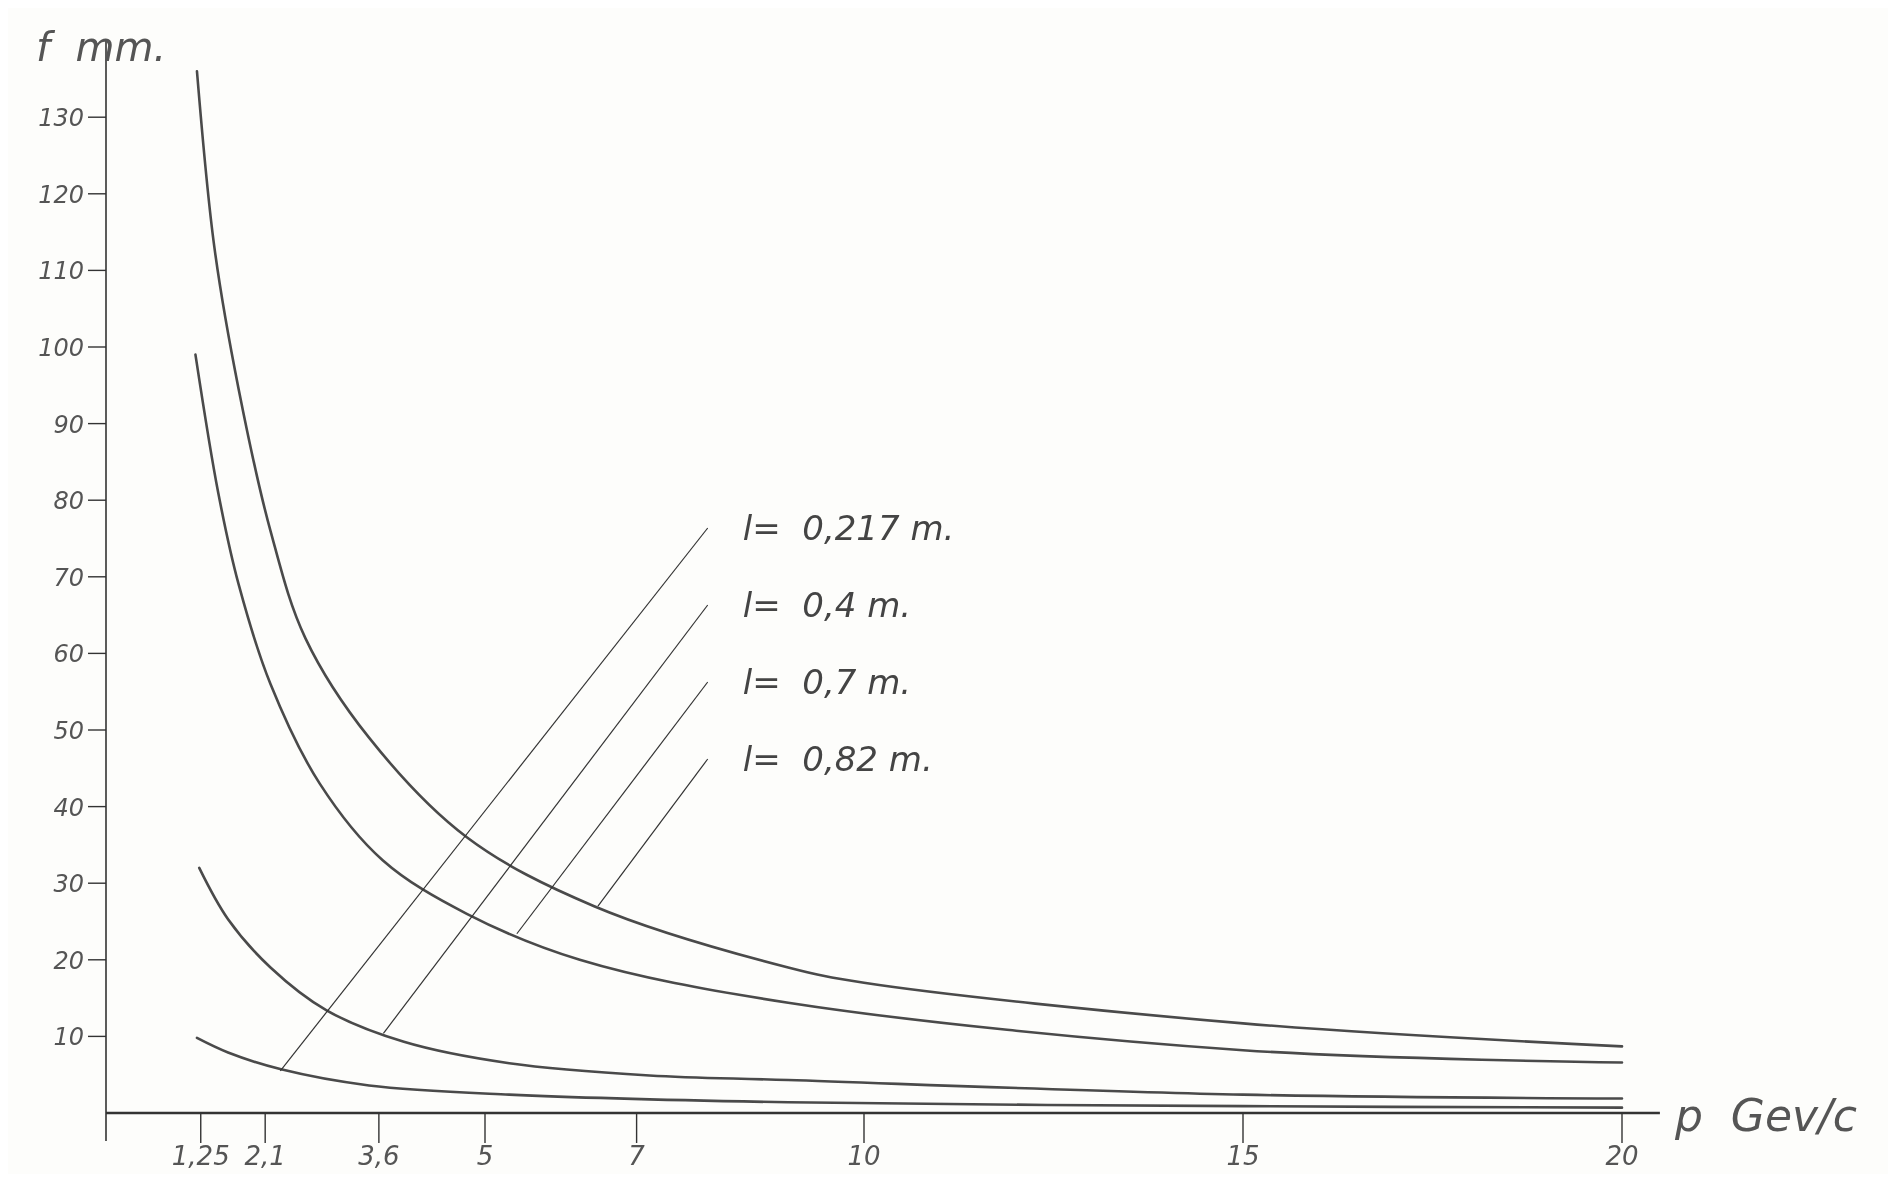 The width and height of the screenshot is (1898, 1184). Describe the element at coordinates (827, 682) in the screenshot. I see `annotation: l= 0,7 m.` at that location.